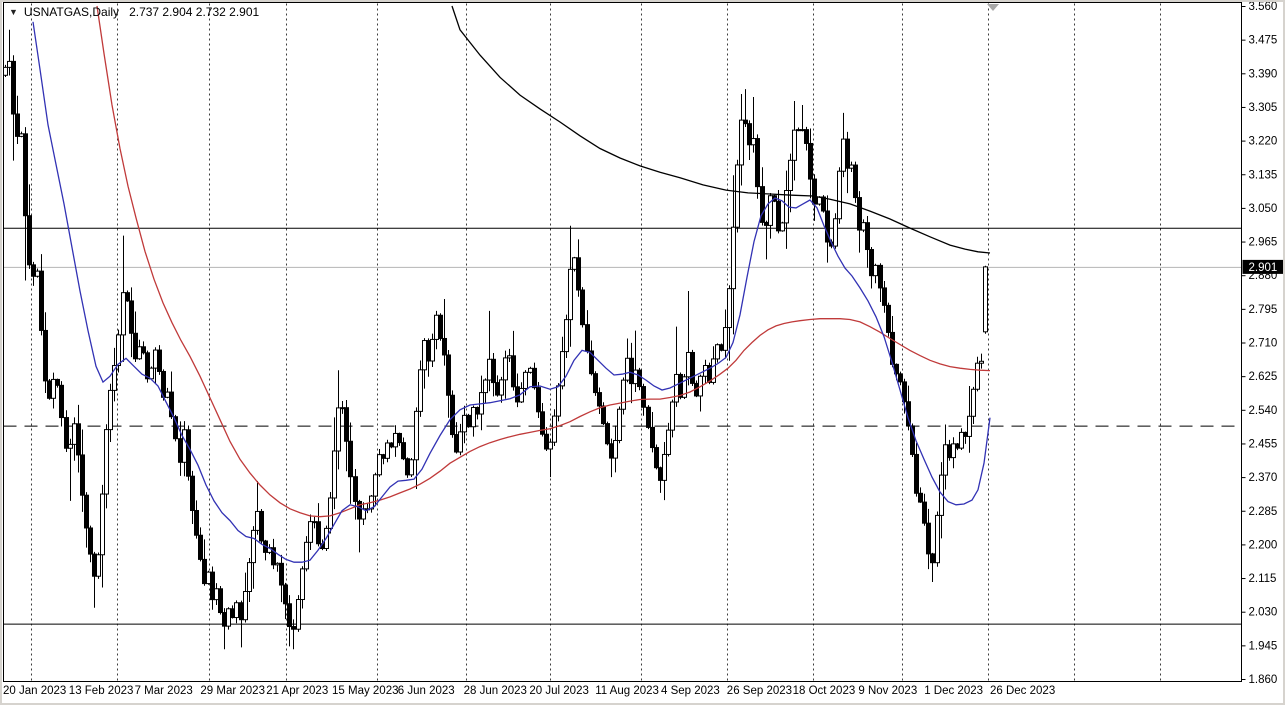 The height and width of the screenshot is (705, 1285). What do you see at coordinates (194, 12) in the screenshot?
I see `ohlc-values: 2.737 2.904 2.732 2.901` at bounding box center [194, 12].